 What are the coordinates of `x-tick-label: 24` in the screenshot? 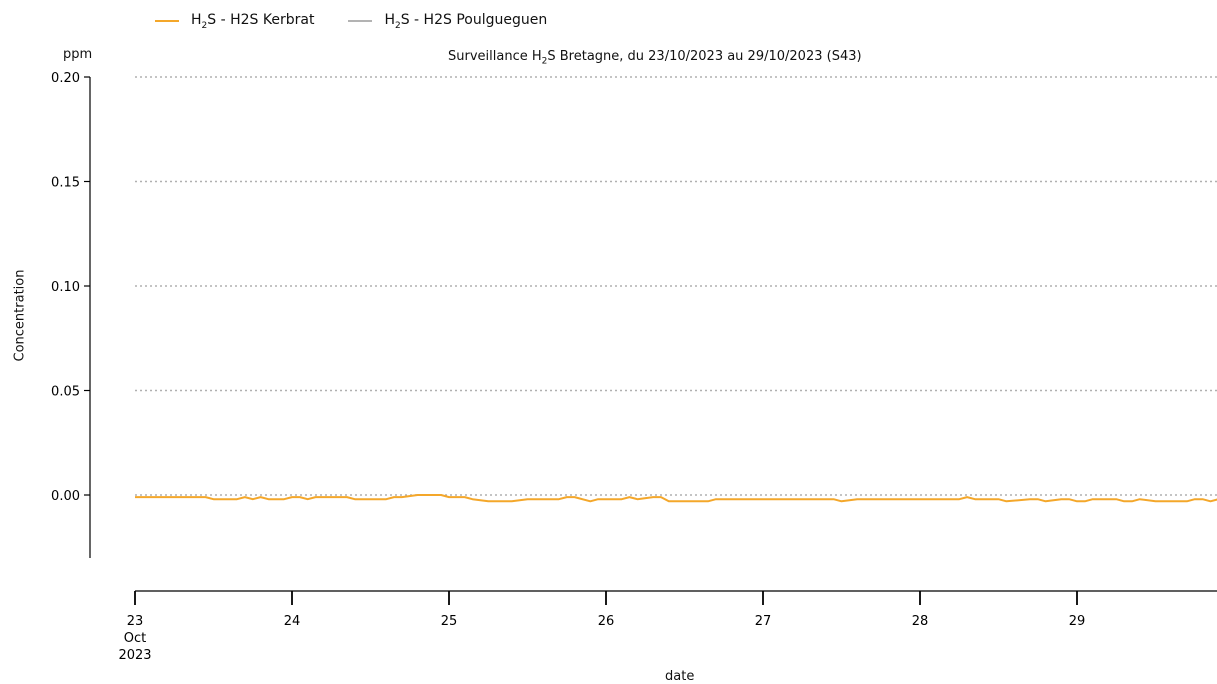 It's located at (292, 621).